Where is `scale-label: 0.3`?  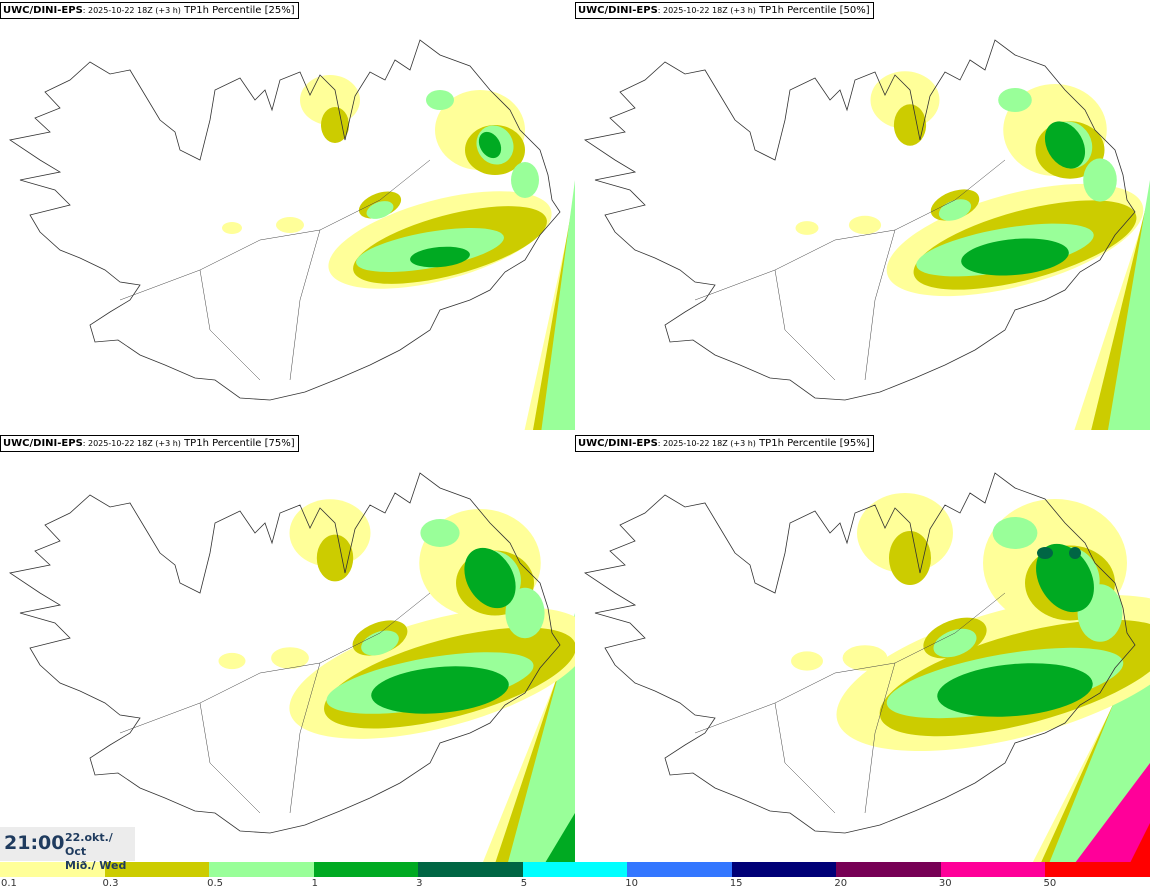 scale-label: 0.3 is located at coordinates (110, 883).